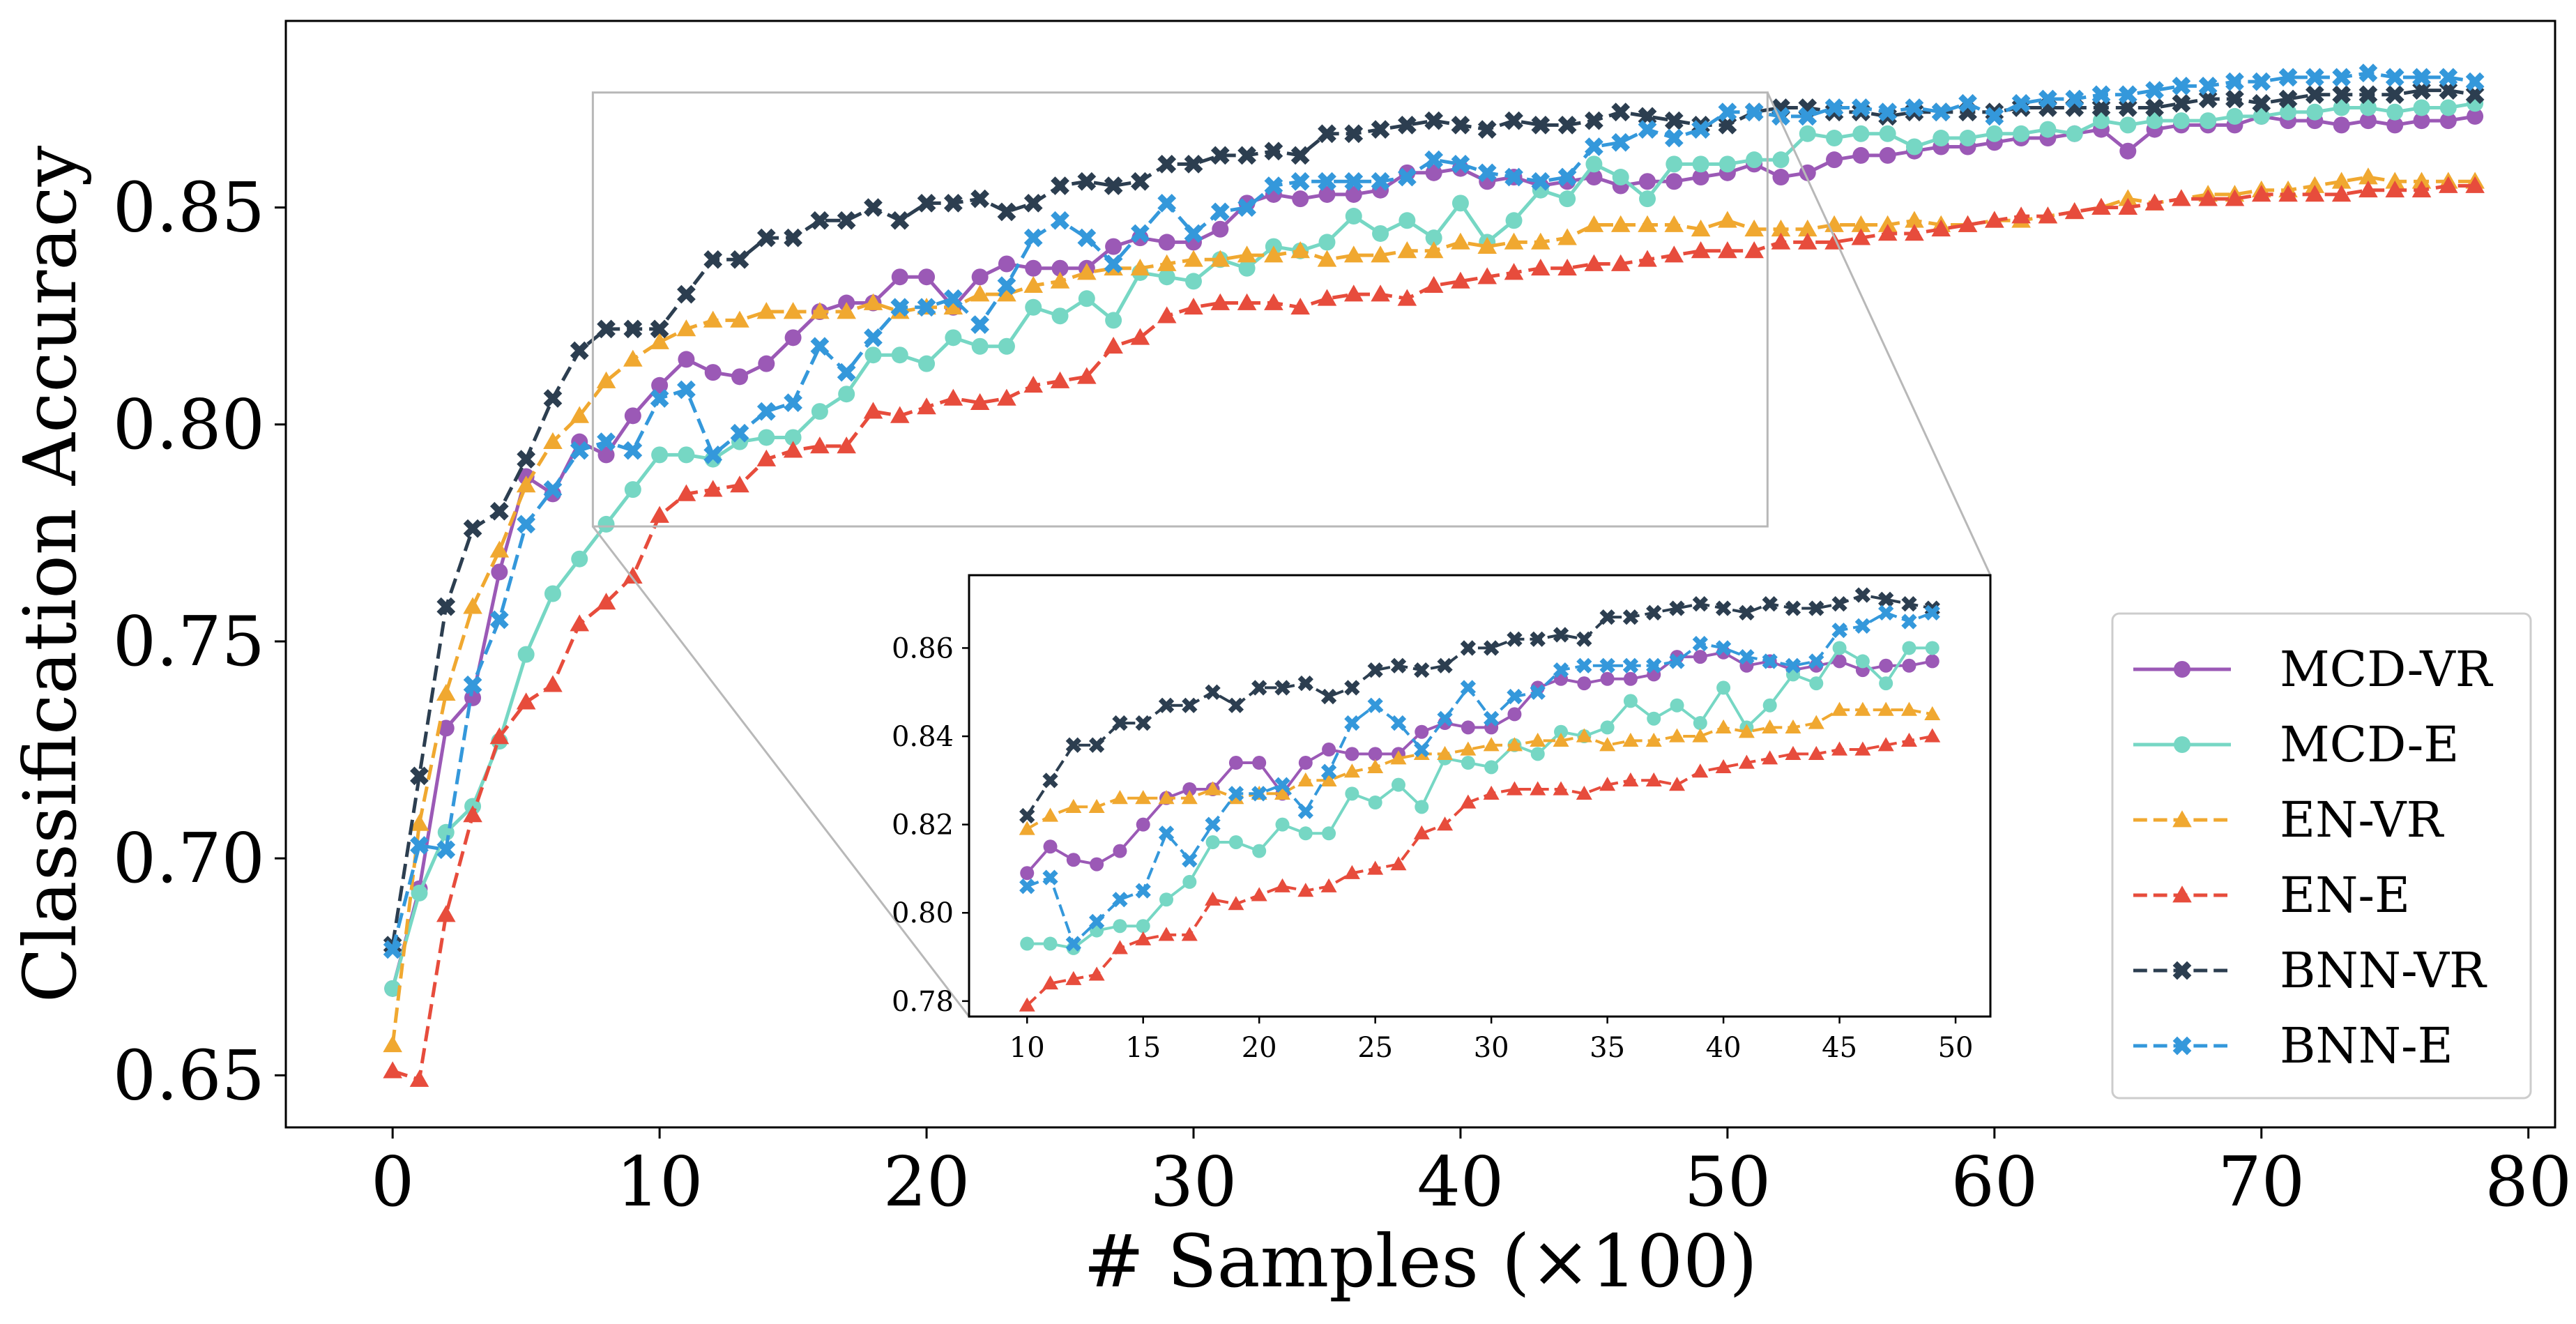 This screenshot has height=1324, width=2576. What do you see at coordinates (1480, 779) in the screenshot?
I see `inset-series-line` at bounding box center [1480, 779].